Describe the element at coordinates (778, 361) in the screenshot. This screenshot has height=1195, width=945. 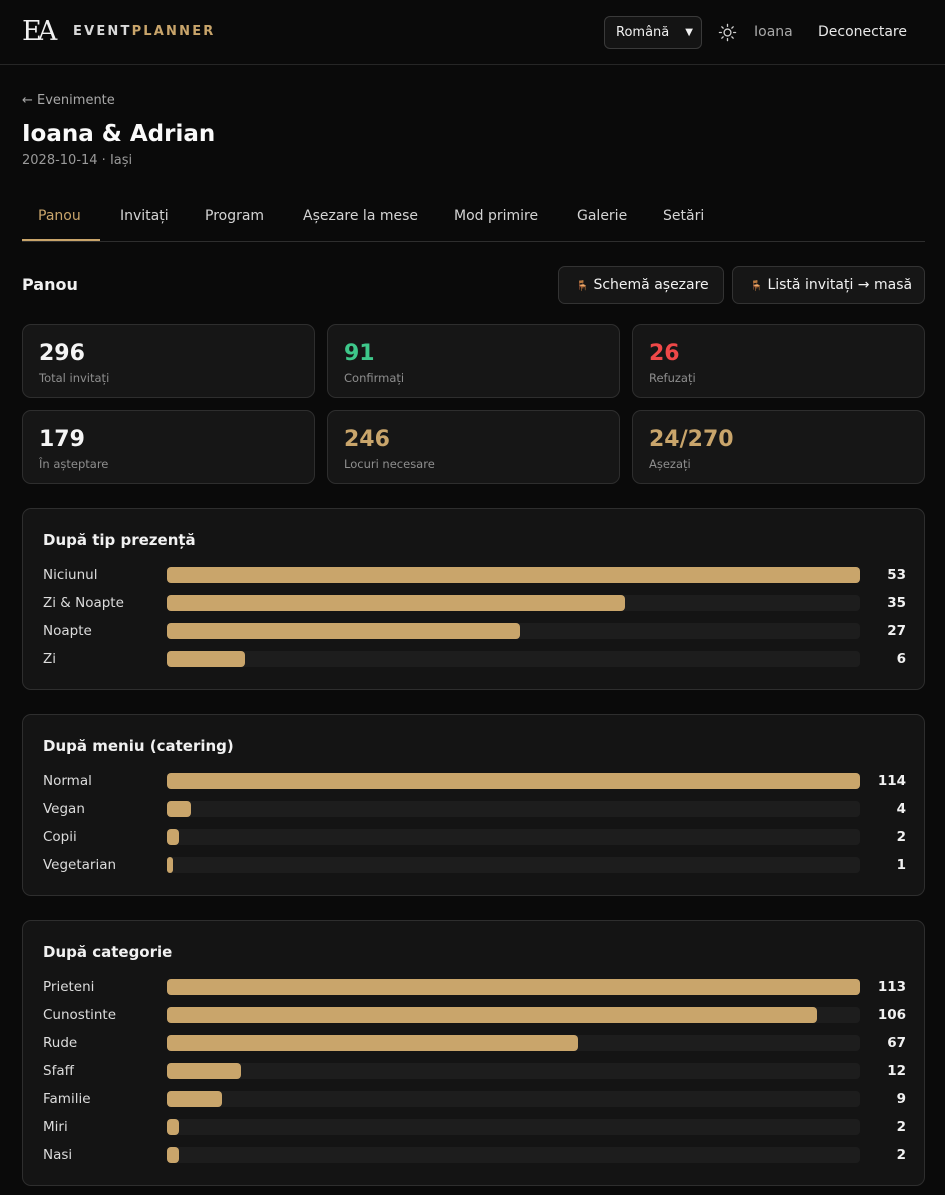
I see `stat-card-declined: 26 Refuzați` at that location.